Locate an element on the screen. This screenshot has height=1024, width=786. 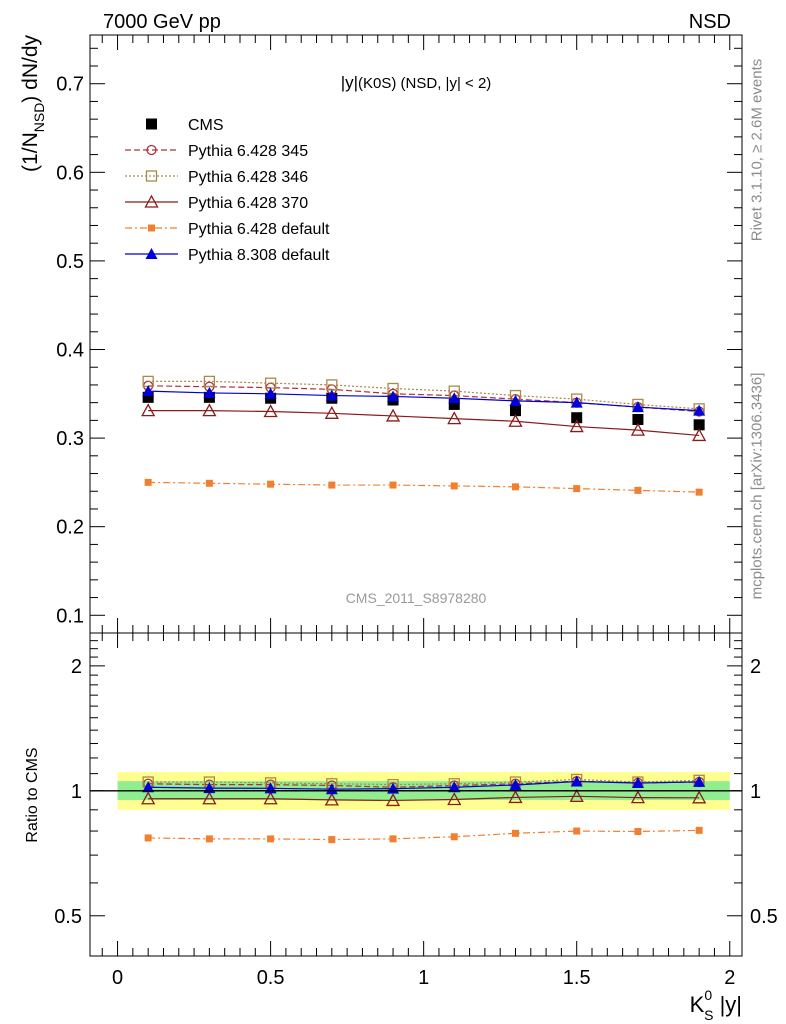
chart-title: |y|(K0S) (NSD, |y| < 2) is located at coordinates (416, 82).